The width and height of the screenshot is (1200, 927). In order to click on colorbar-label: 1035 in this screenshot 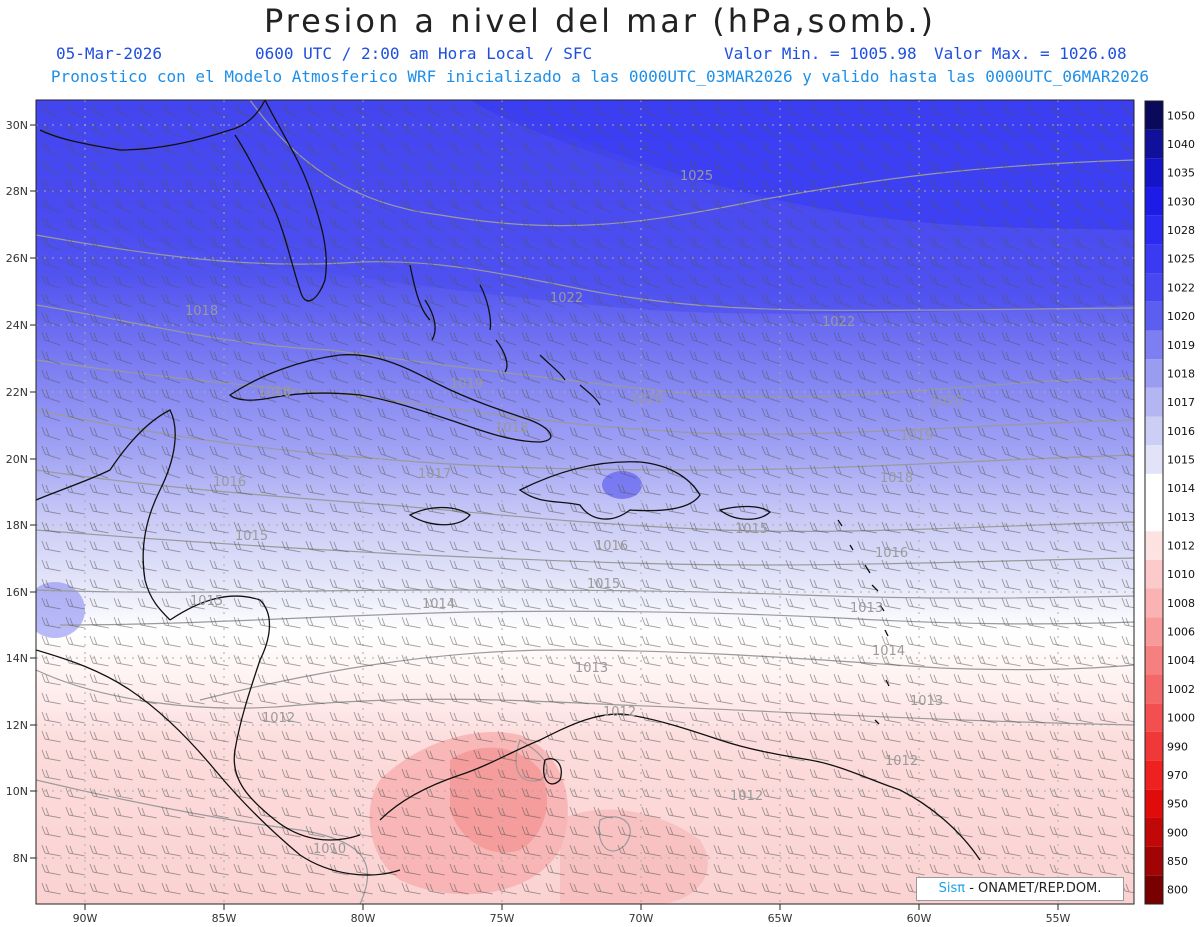, I will do `click(1181, 173)`.